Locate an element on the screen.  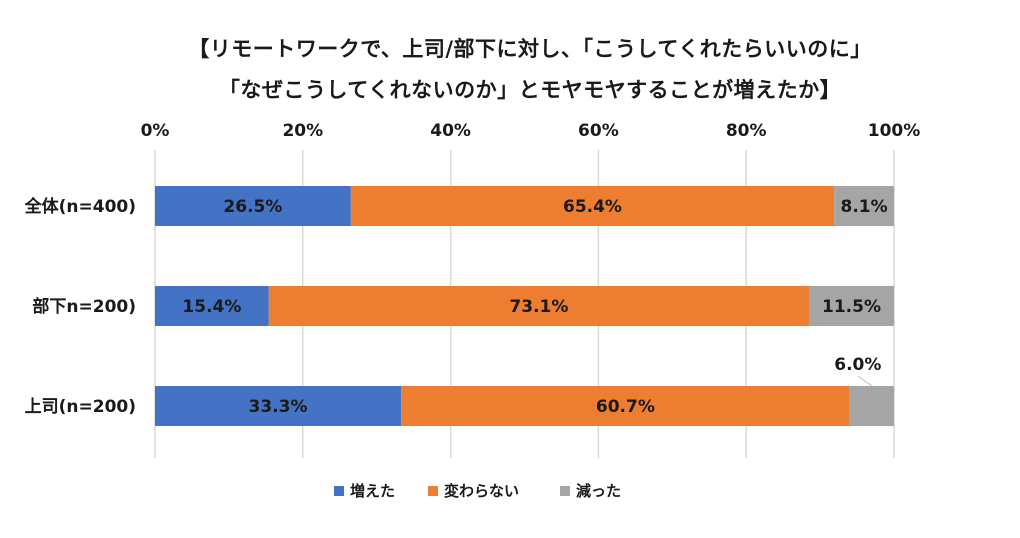
category-label: 全体(n=400) is located at coordinates (80, 206).